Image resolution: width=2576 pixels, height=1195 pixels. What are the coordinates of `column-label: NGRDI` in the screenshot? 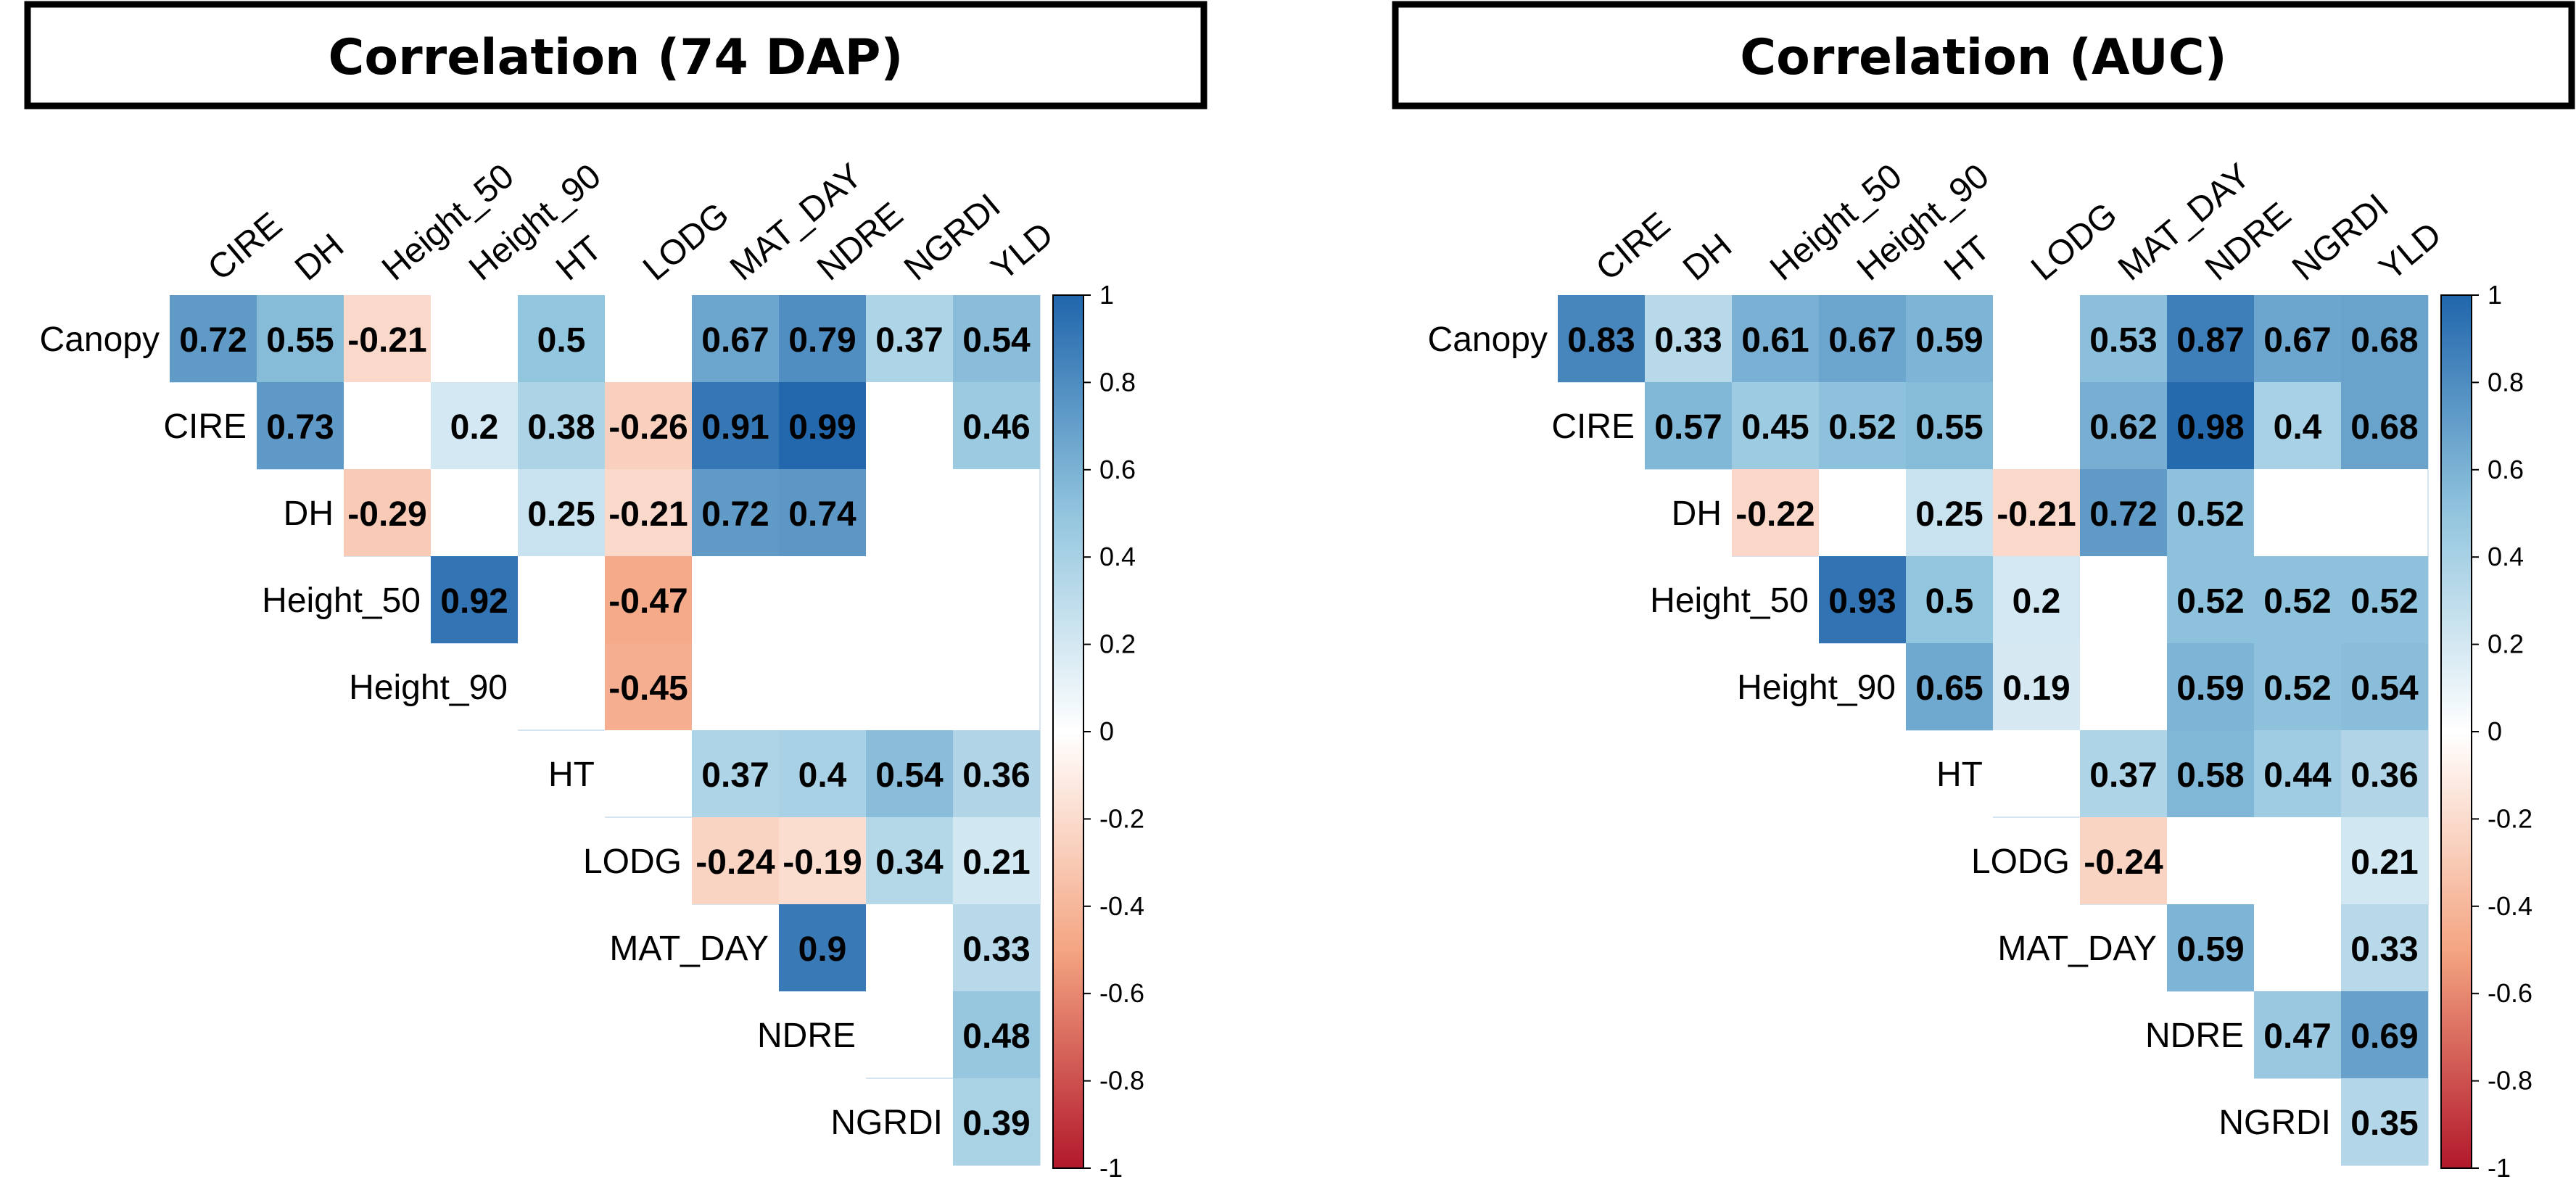 It's located at (952, 237).